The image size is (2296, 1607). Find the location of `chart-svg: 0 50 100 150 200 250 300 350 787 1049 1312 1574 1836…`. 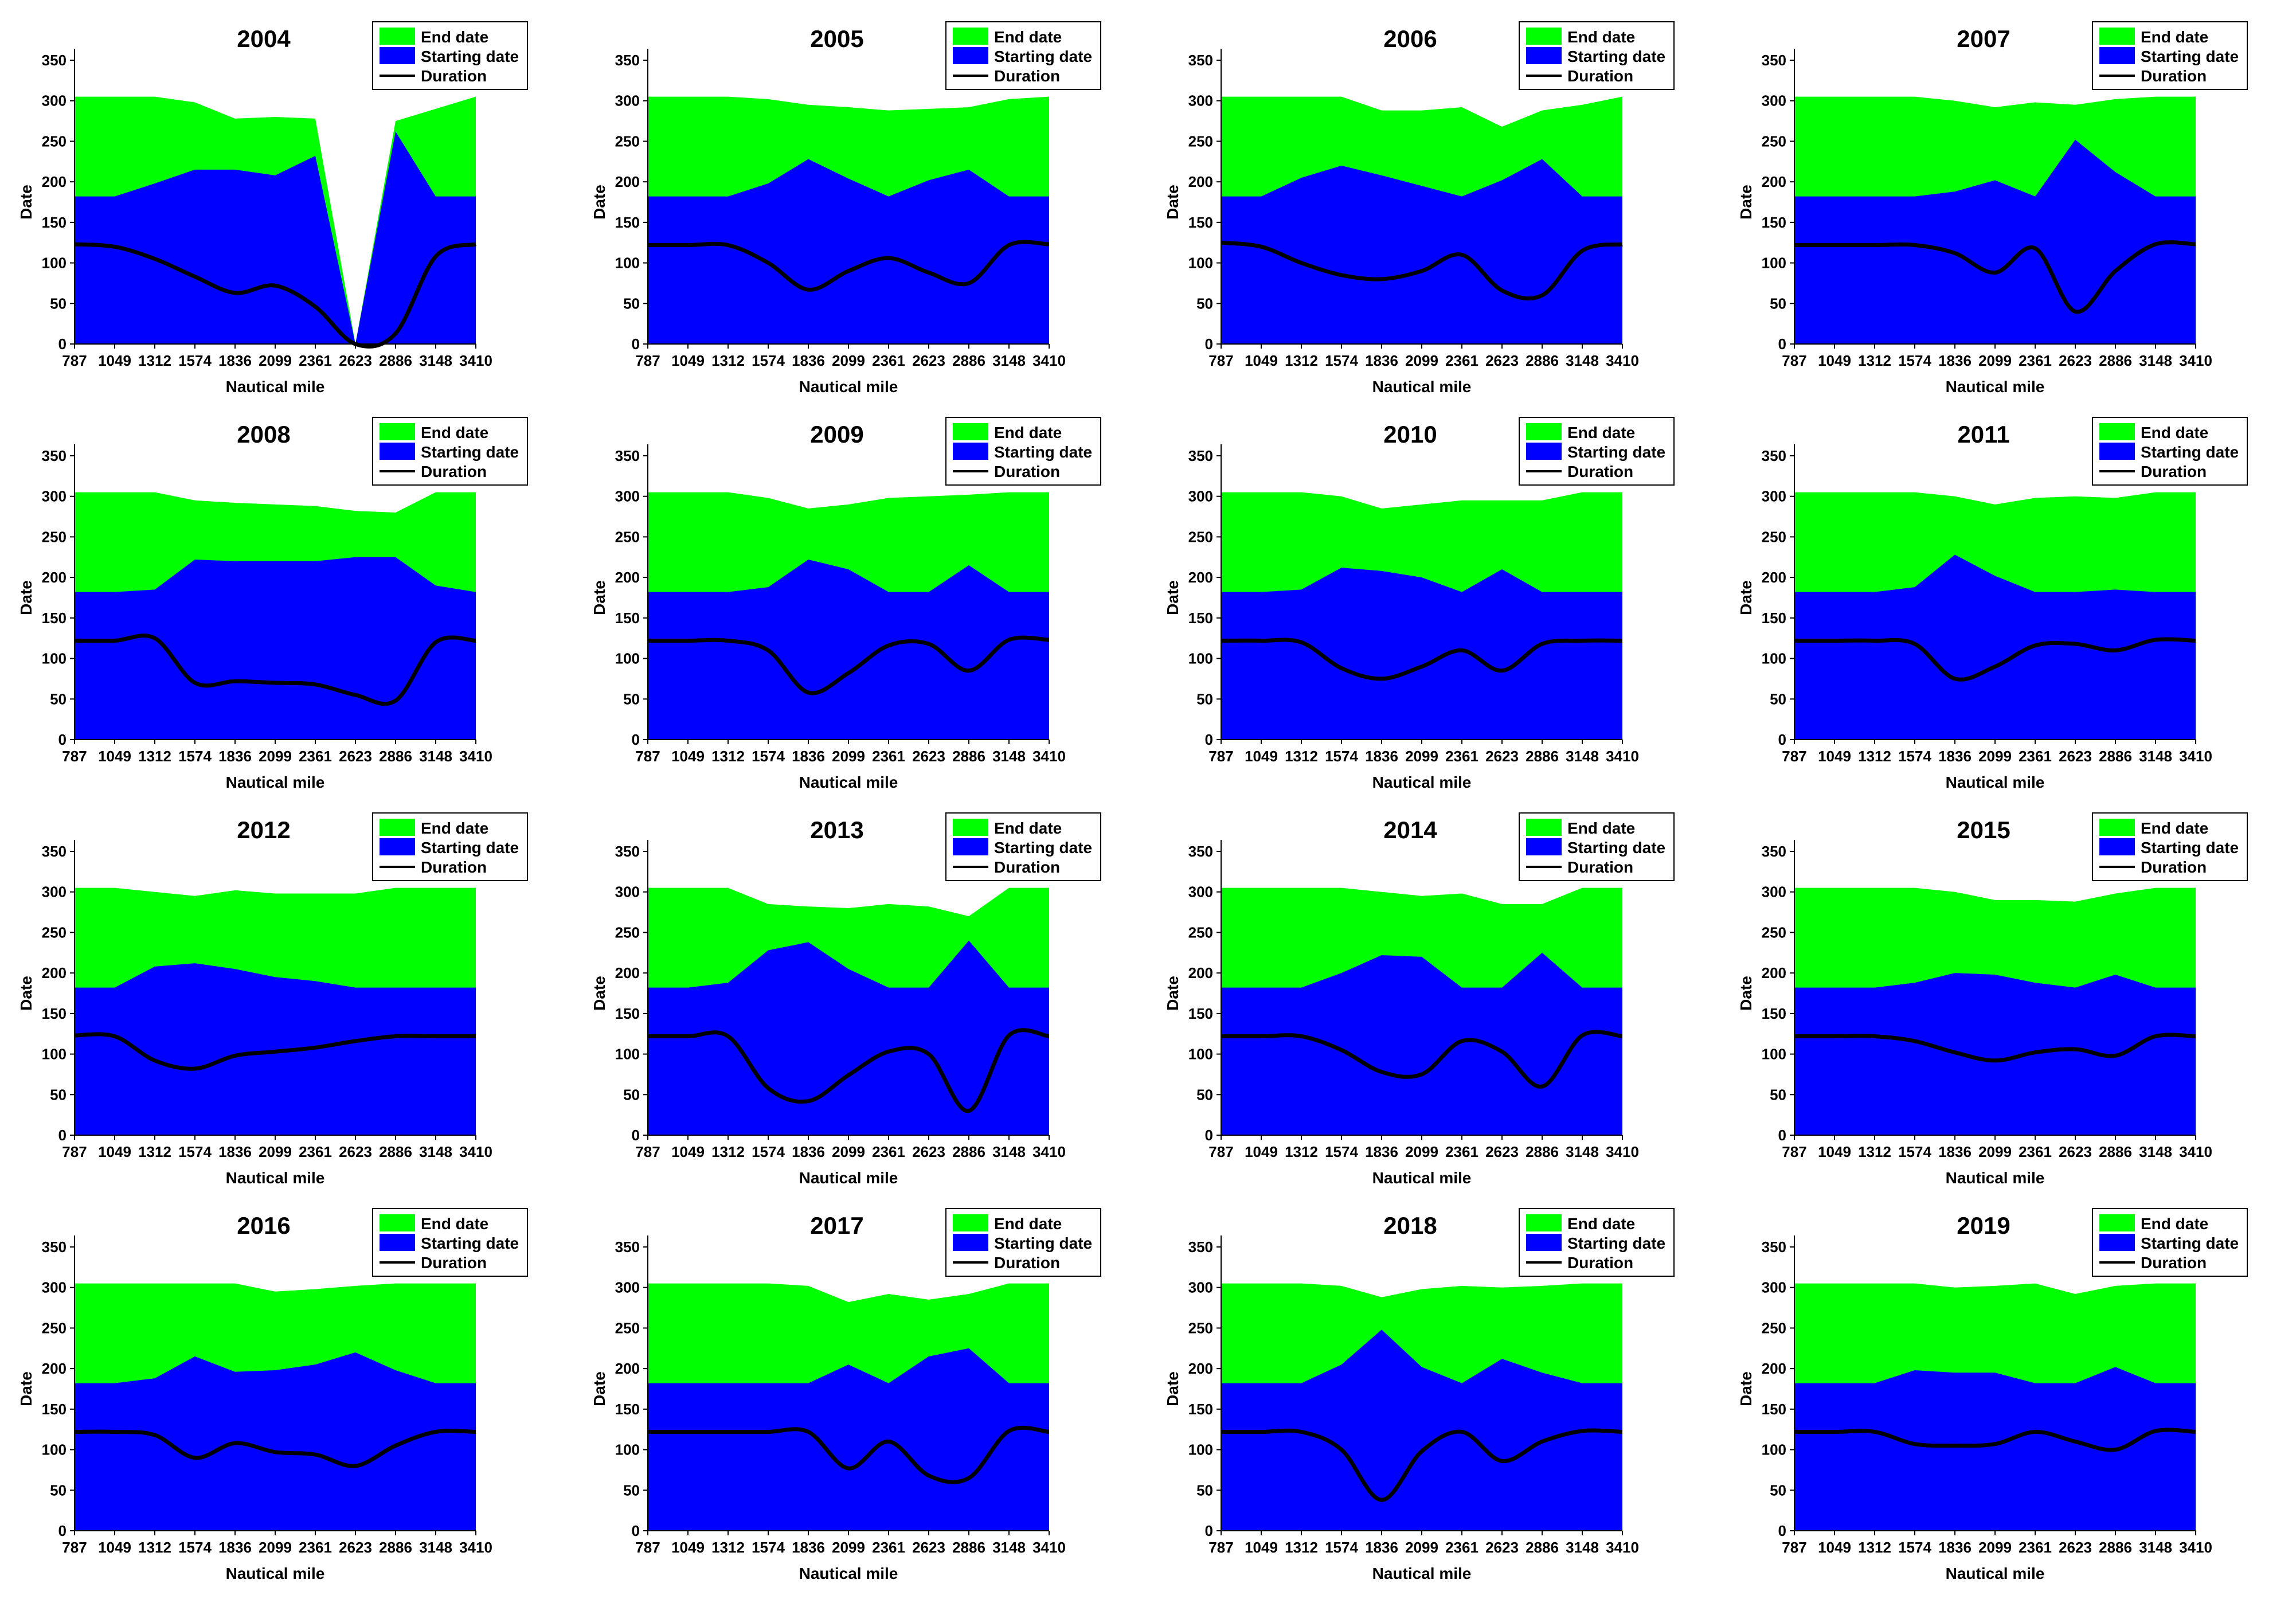

chart-svg: 0 50 100 150 200 250 300 350 787 1049 1312 1574 1836… is located at coordinates (272, 999).